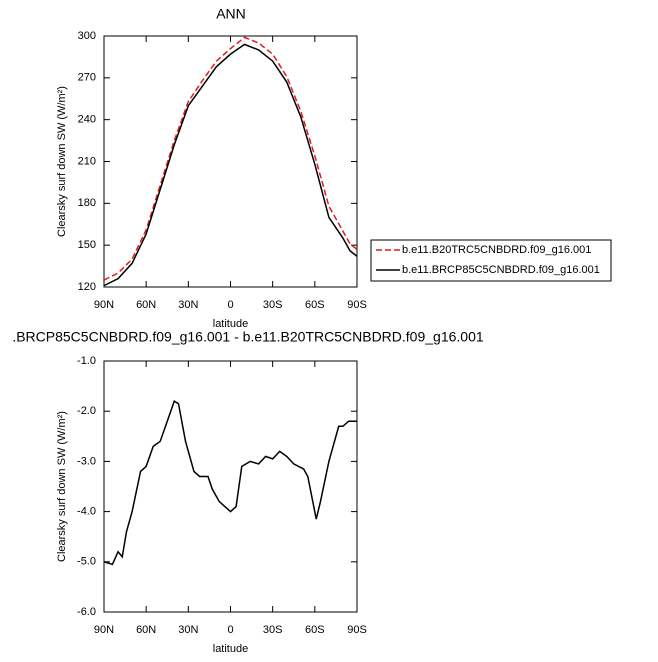 This screenshot has width=658, height=662. Describe the element at coordinates (87, 203) in the screenshot. I see `y-tick-label: 180` at that location.